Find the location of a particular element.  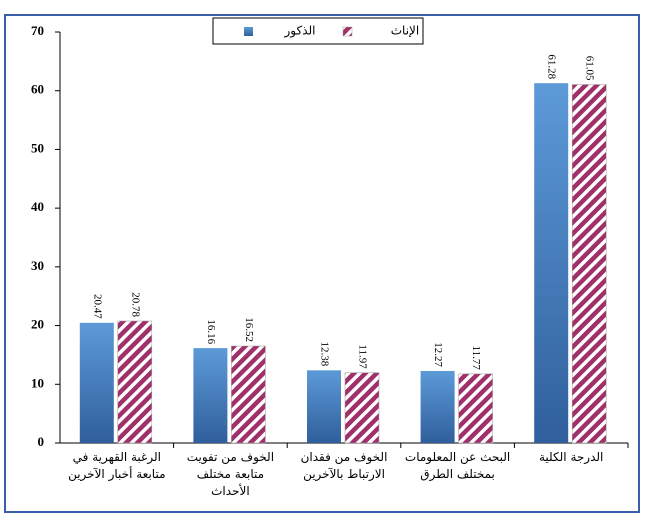

data-label: 61.05 is located at coordinates (590, 68).